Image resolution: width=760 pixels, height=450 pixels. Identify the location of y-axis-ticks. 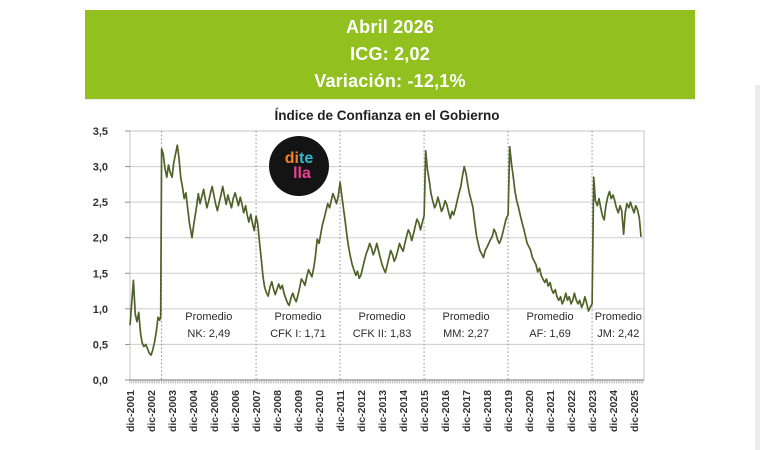
(127, 255).